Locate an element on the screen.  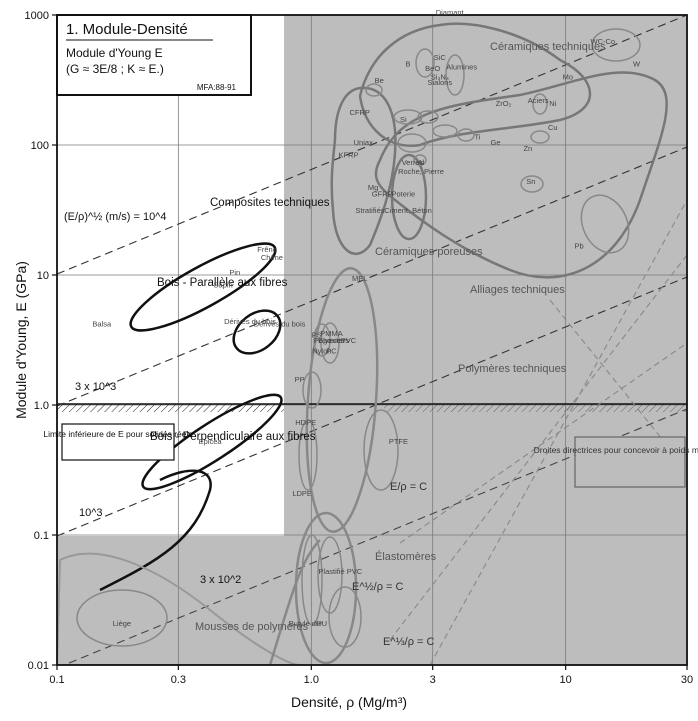
material-label-pp: PP is located at coordinates (300, 379).